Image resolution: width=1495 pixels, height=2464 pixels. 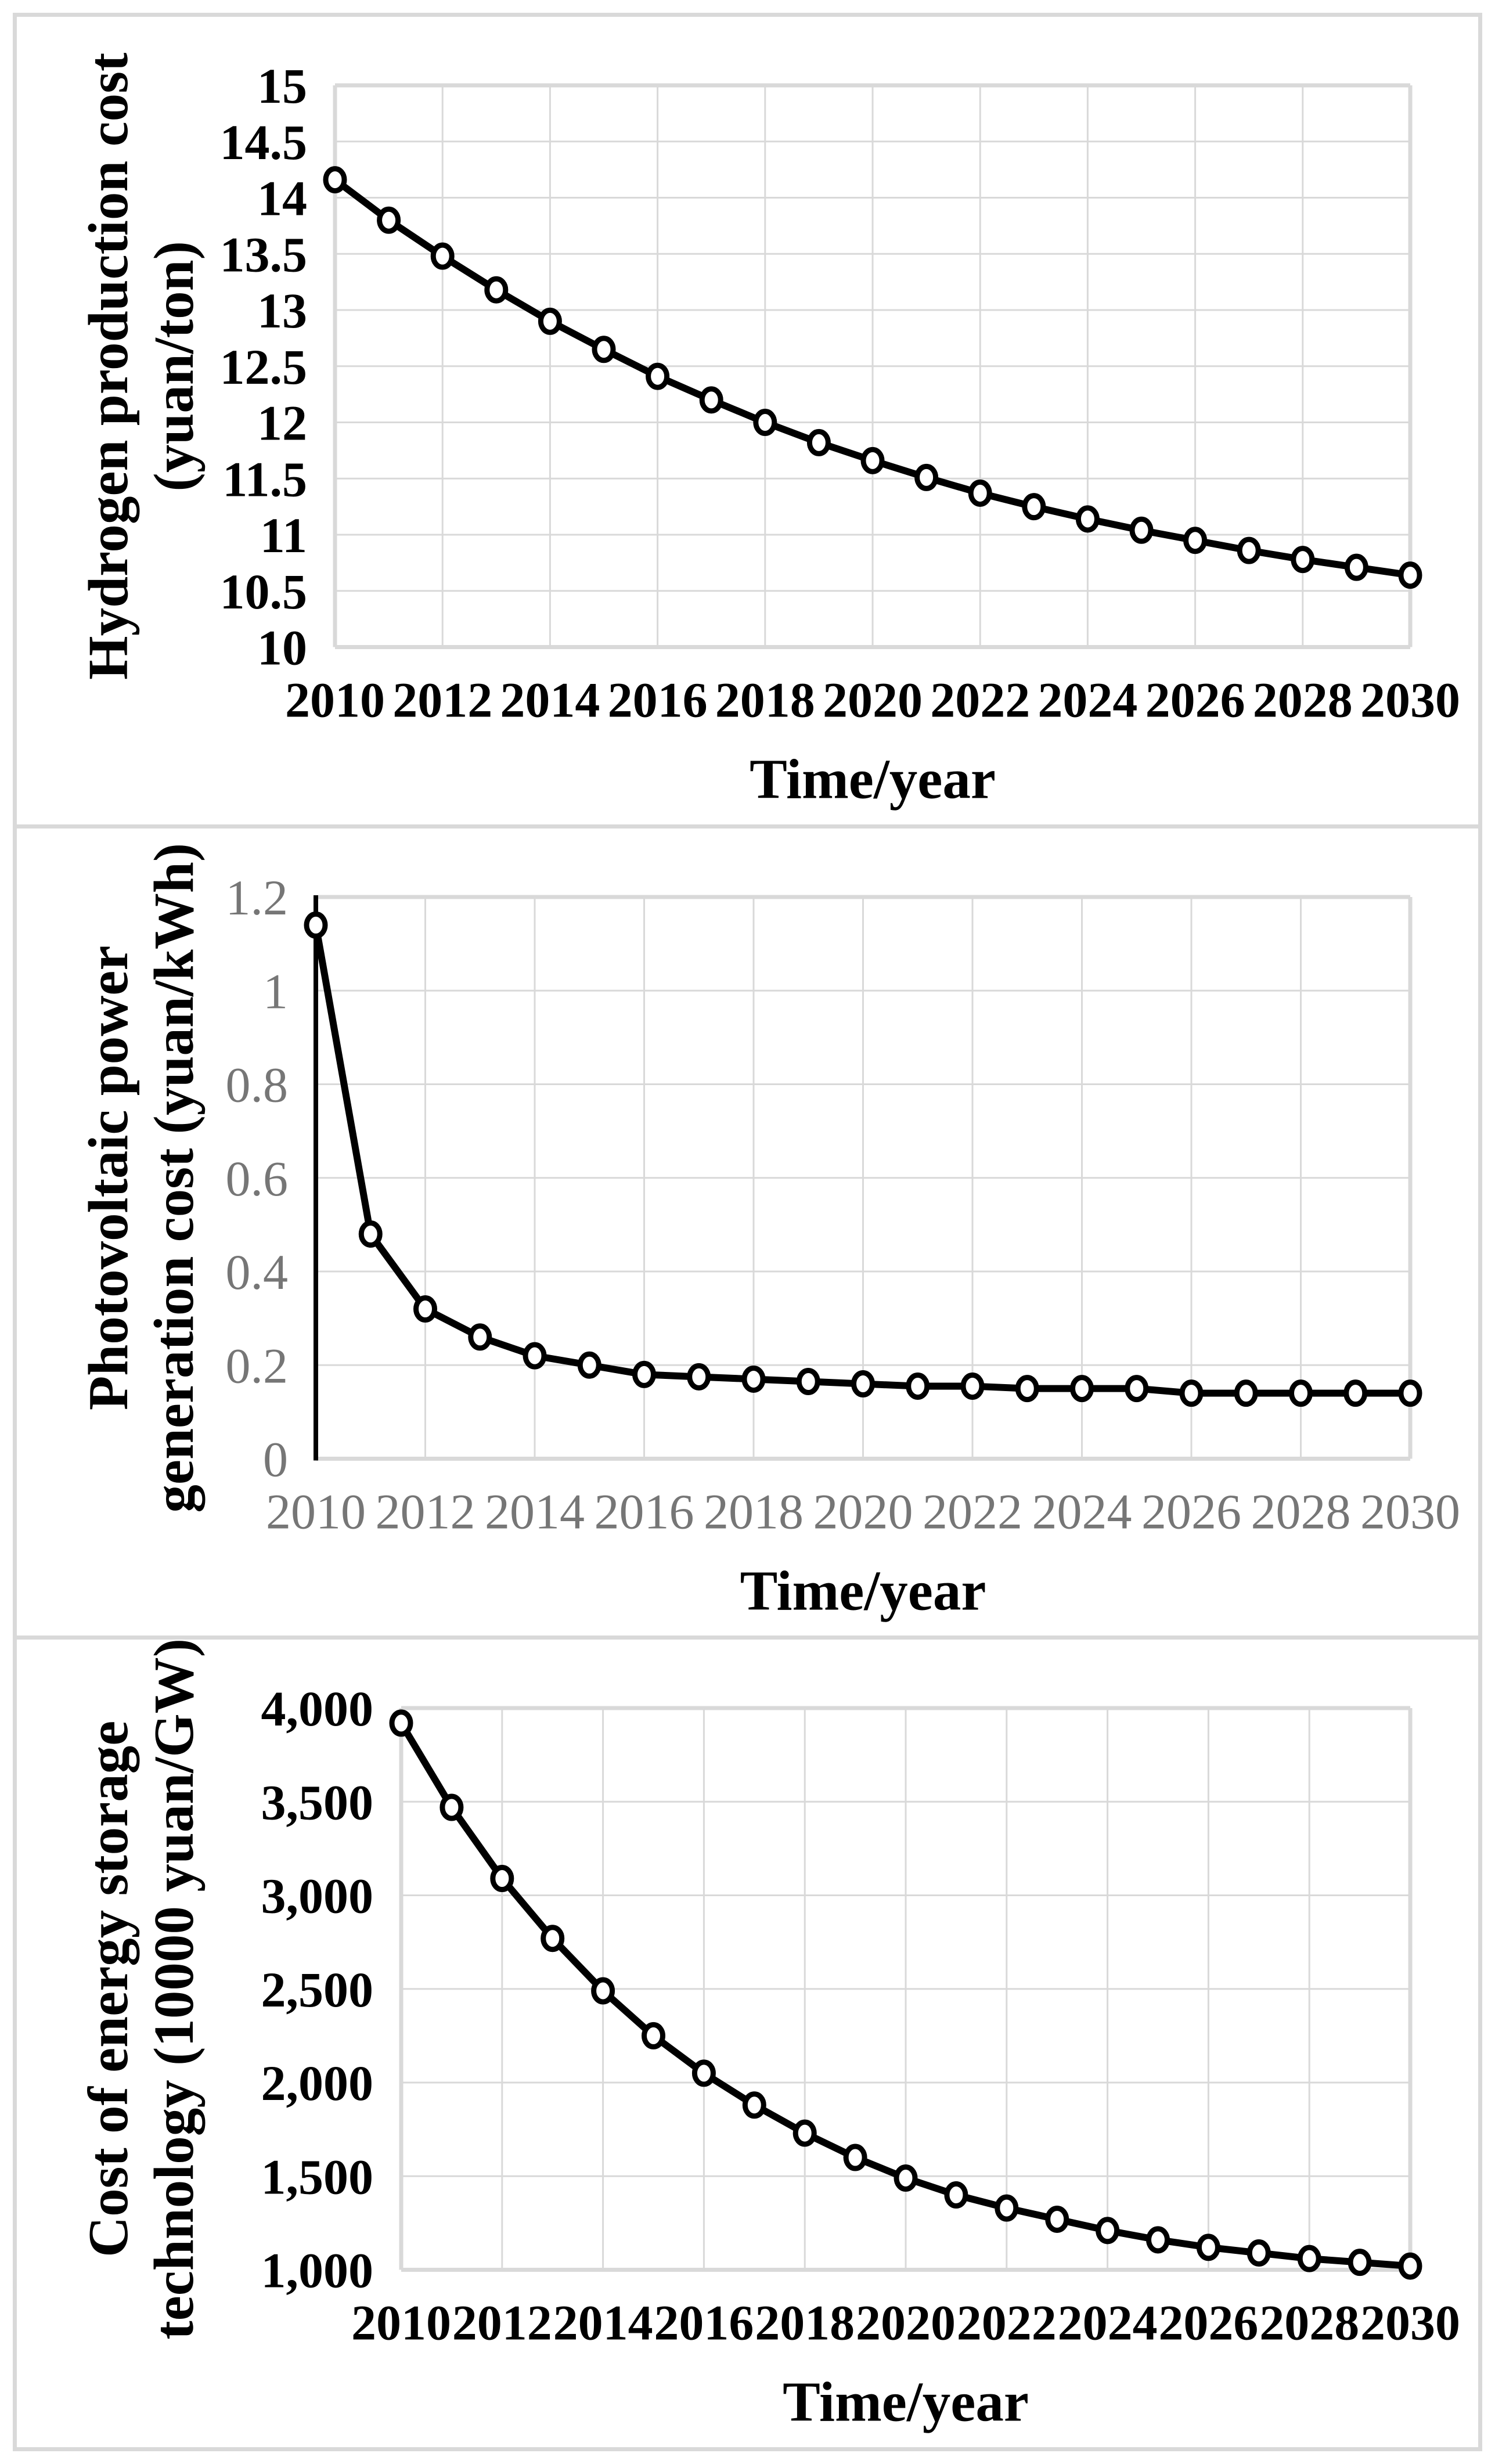 What do you see at coordinates (174, 1990) in the screenshot?
I see `y-axis-title-line: technology (10000 yuan/GW)` at bounding box center [174, 1990].